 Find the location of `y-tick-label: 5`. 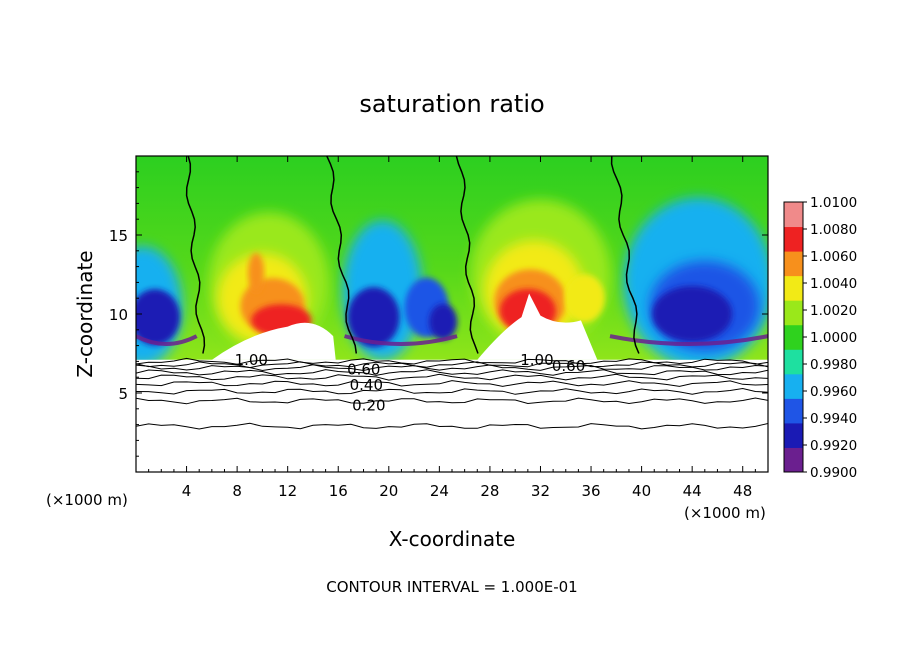

y-tick-label: 5 is located at coordinates (123, 394).